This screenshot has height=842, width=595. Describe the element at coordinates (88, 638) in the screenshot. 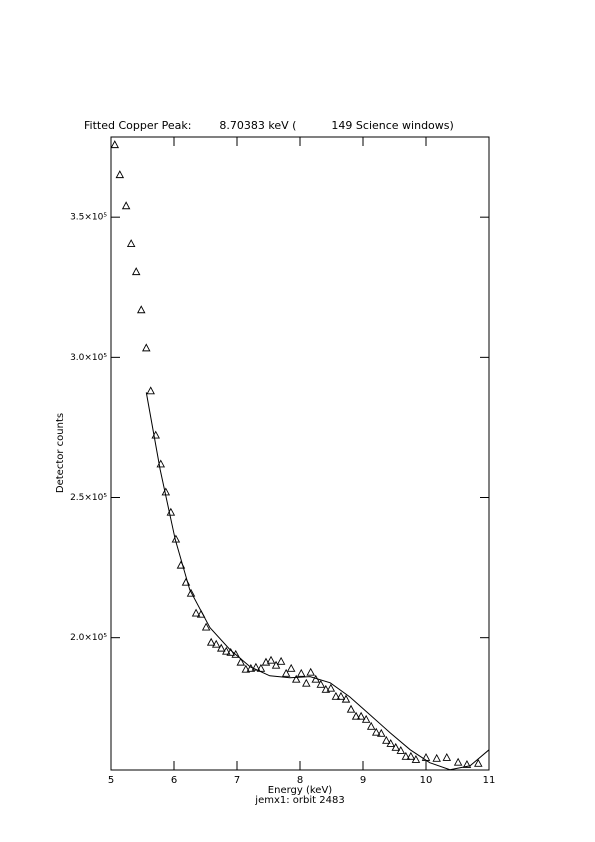

I see `y-tick-label: 2.0×10⁵` at that location.